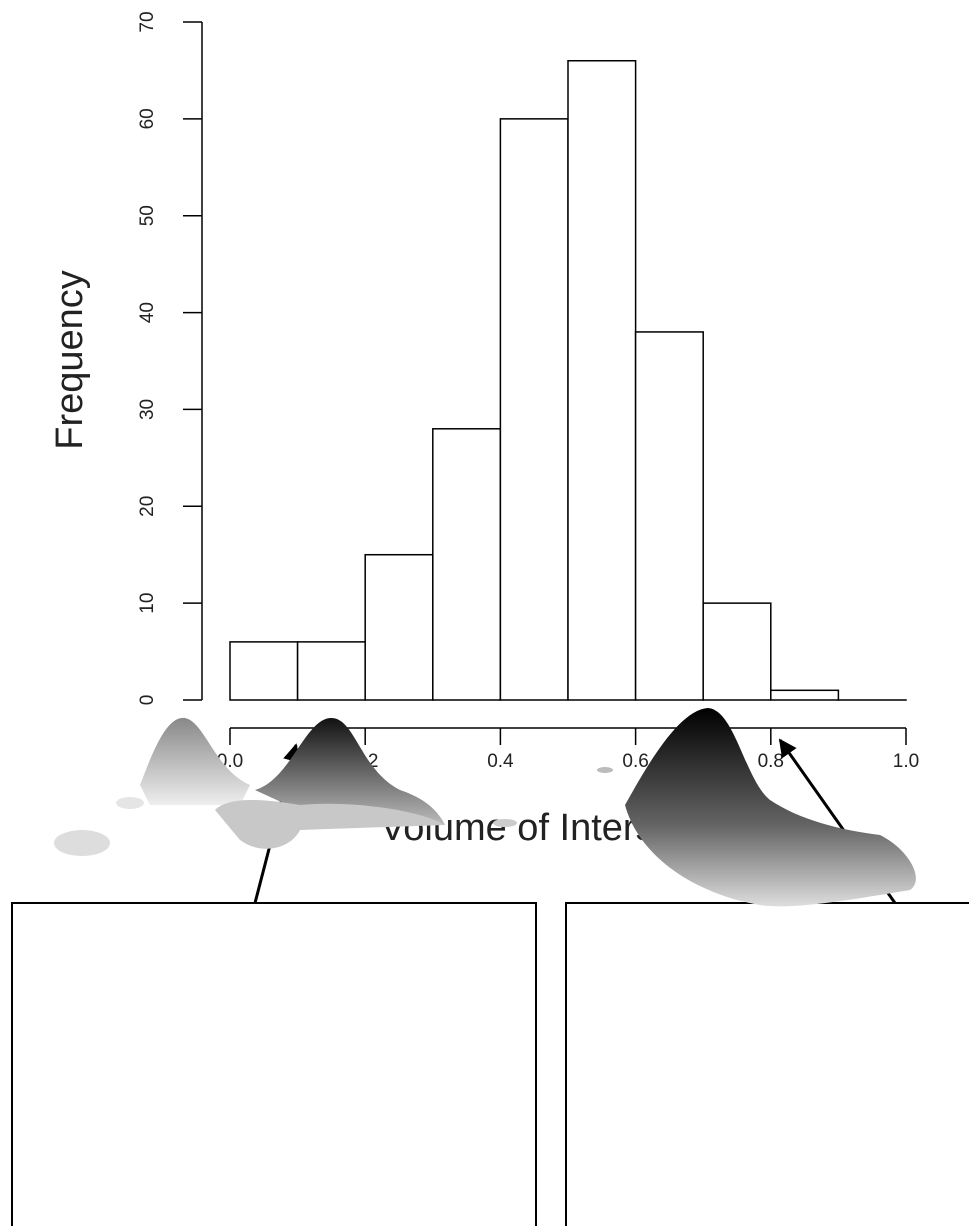 This screenshot has width=969, height=1226. I want to click on x-tick-label: 0.4, so click(500, 761).